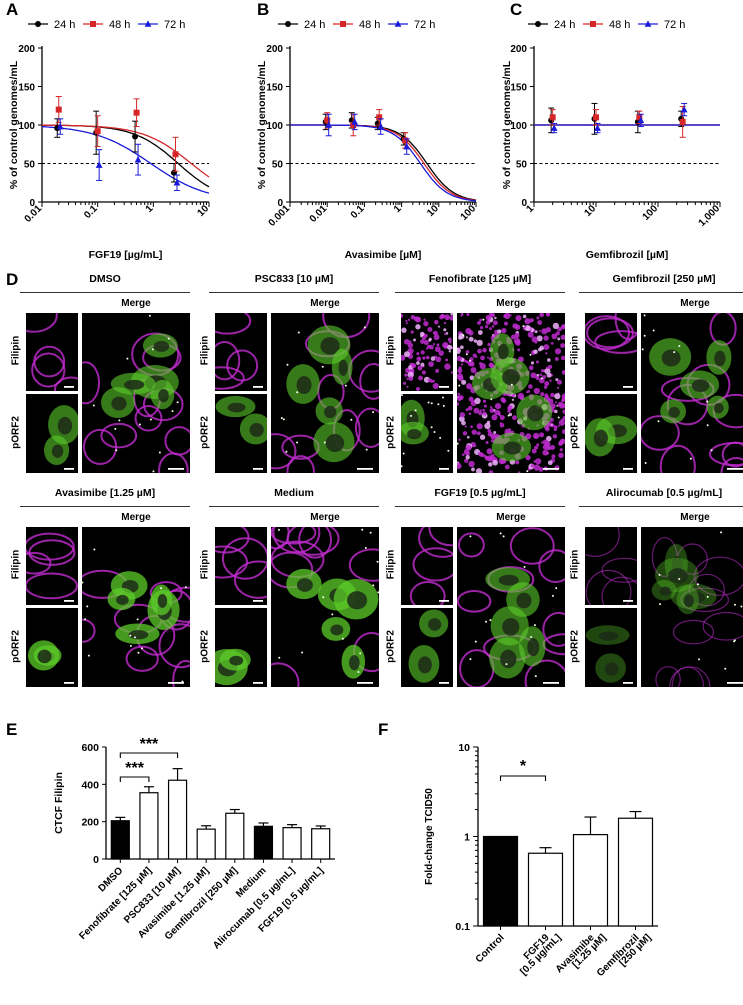 Image resolution: width=743 pixels, height=1005 pixels. What do you see at coordinates (530, 209) in the screenshot?
I see `x-tick-label: 1` at bounding box center [530, 209].